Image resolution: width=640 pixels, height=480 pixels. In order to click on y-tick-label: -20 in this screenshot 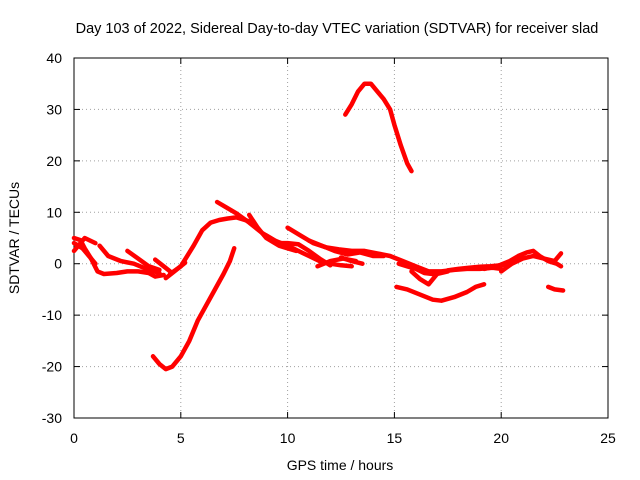, I will do `click(52, 367)`.